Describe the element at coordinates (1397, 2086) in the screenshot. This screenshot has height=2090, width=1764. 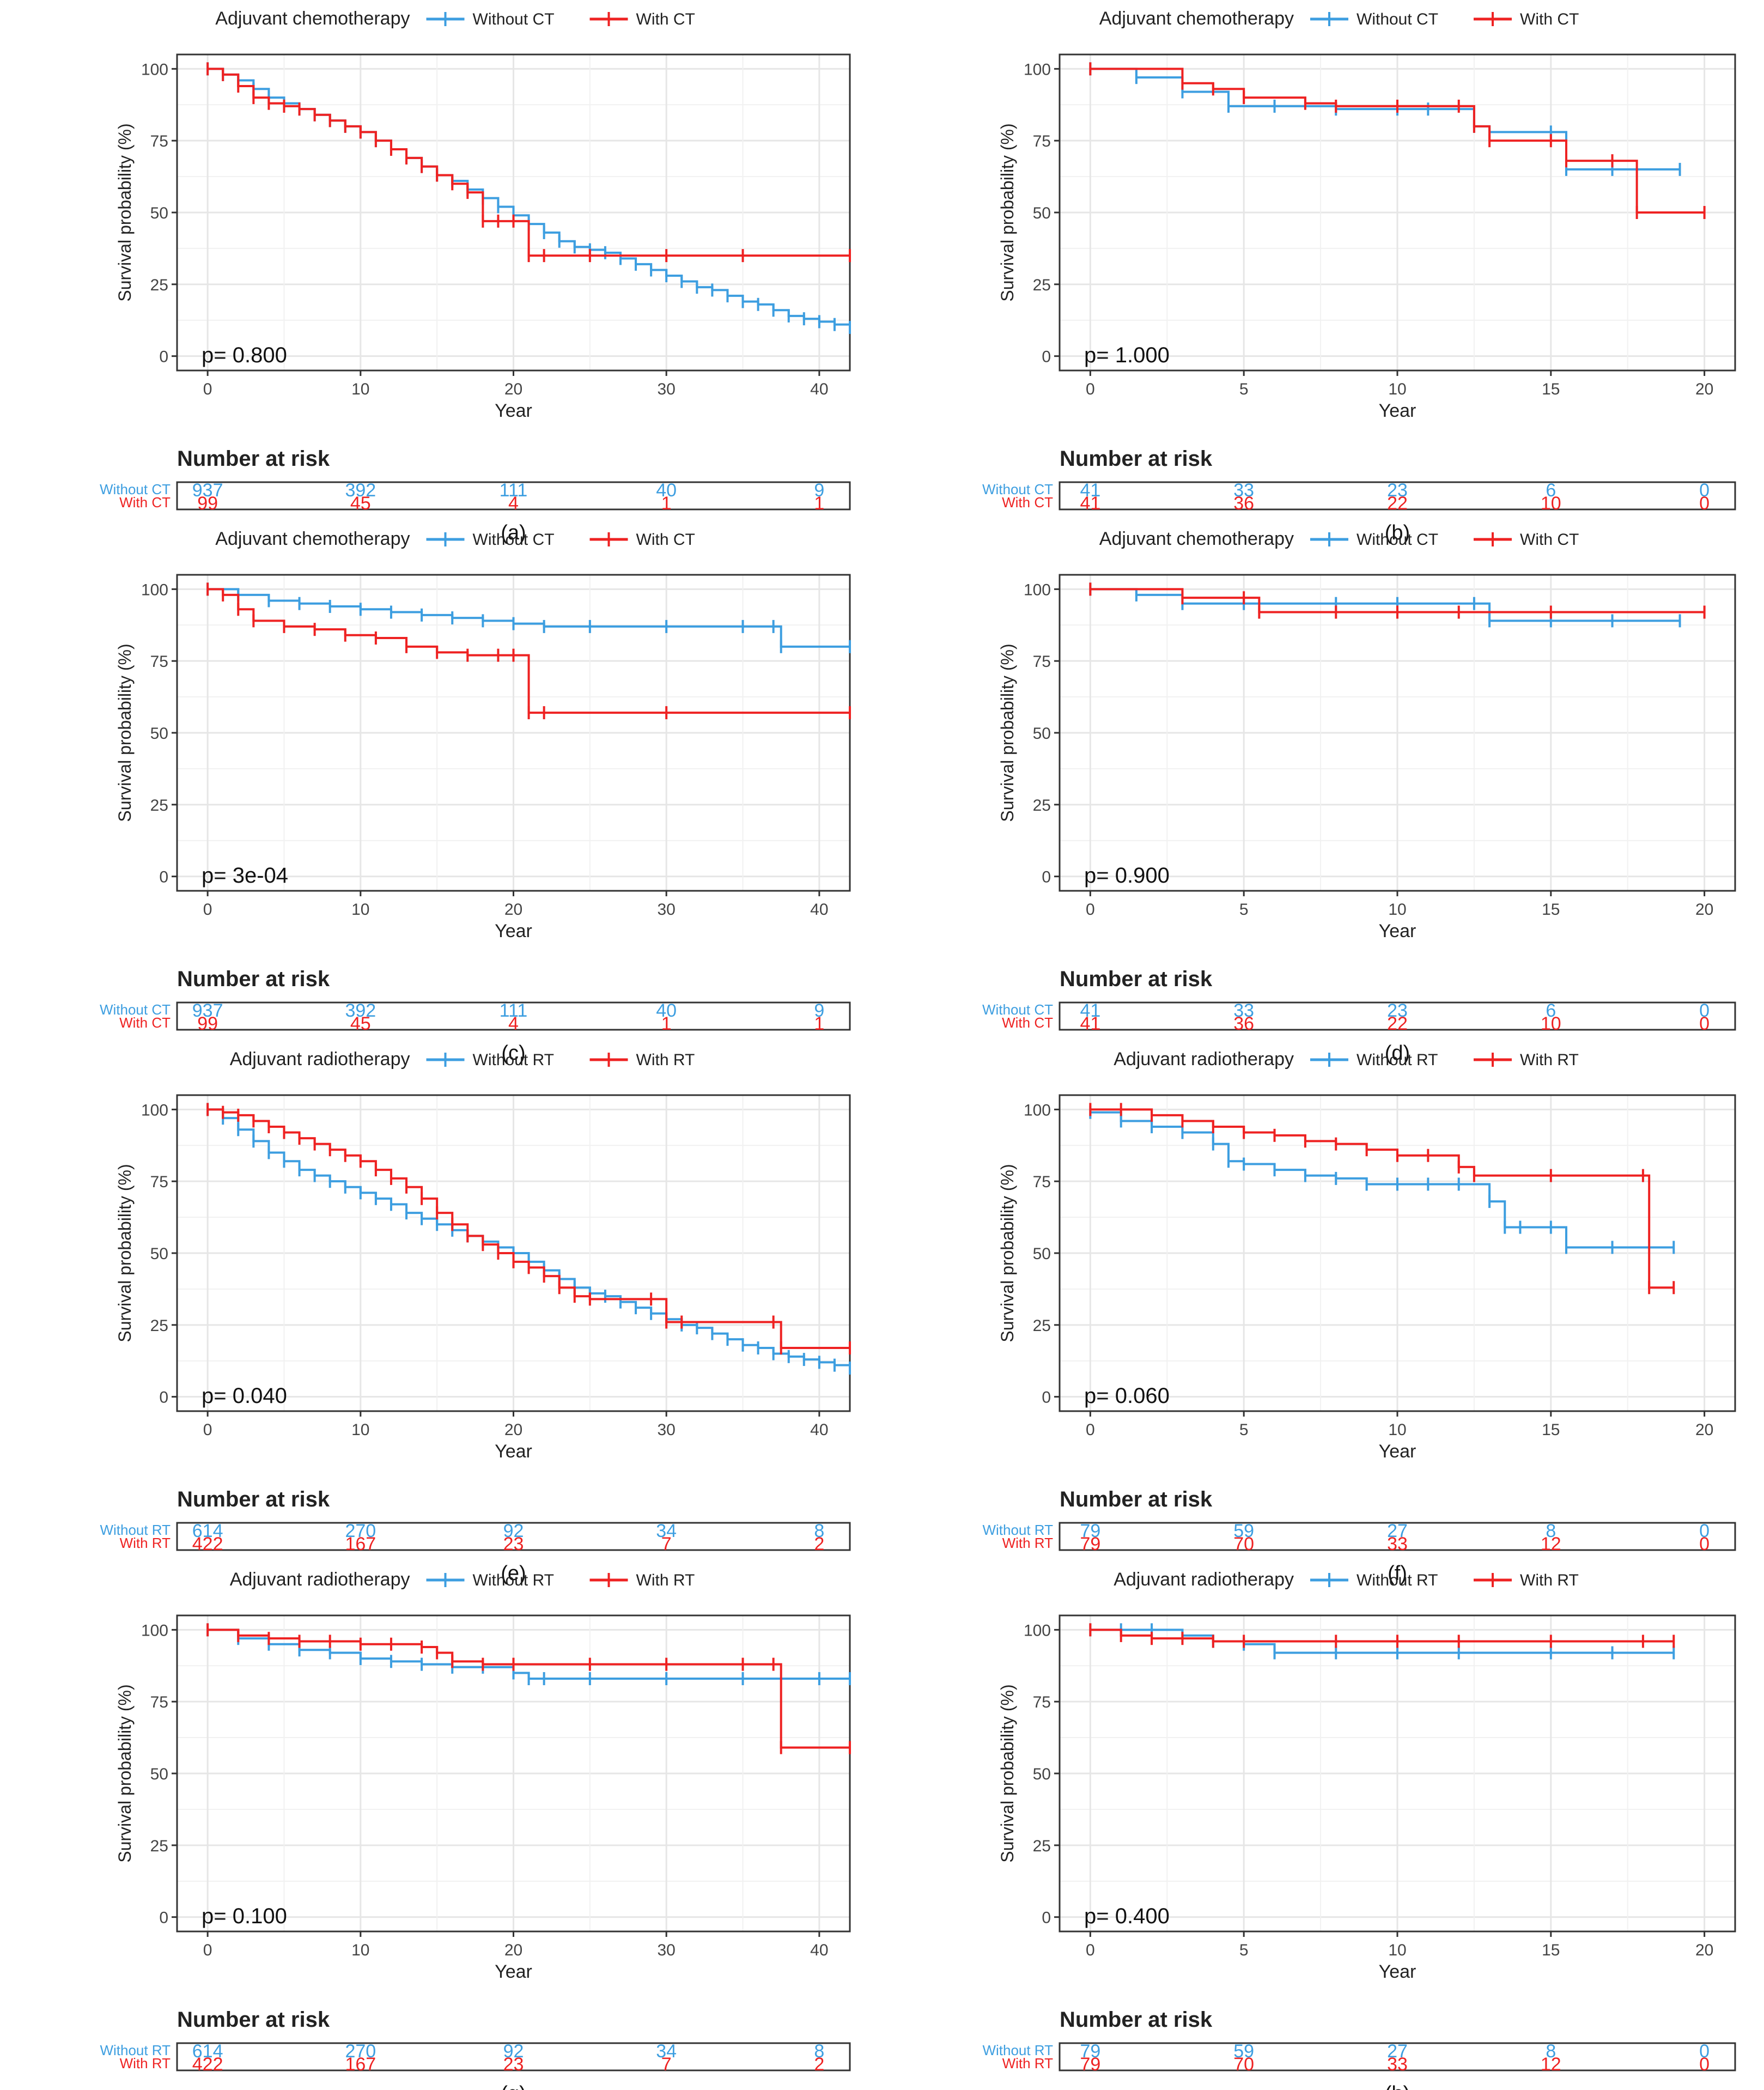
I see `panel-caption: (h)` at that location.